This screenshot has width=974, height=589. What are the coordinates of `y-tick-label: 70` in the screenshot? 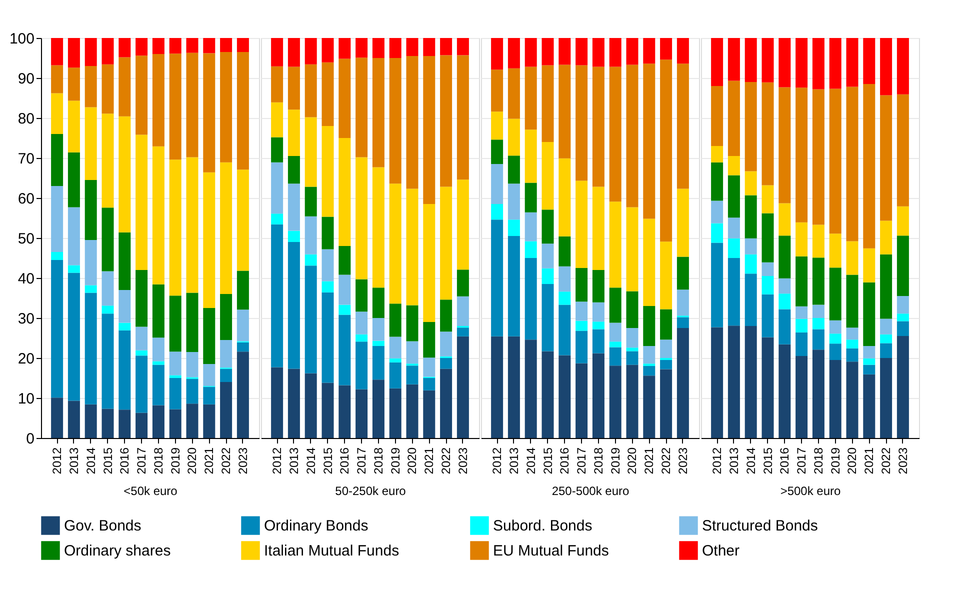 It's located at (26, 159).